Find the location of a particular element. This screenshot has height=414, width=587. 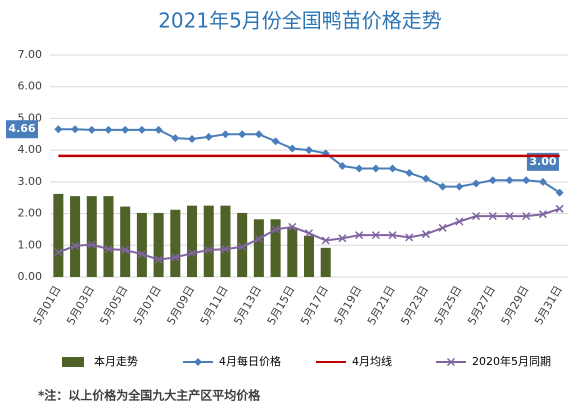

legend-label: 2020年5月同期 is located at coordinates (511, 361).